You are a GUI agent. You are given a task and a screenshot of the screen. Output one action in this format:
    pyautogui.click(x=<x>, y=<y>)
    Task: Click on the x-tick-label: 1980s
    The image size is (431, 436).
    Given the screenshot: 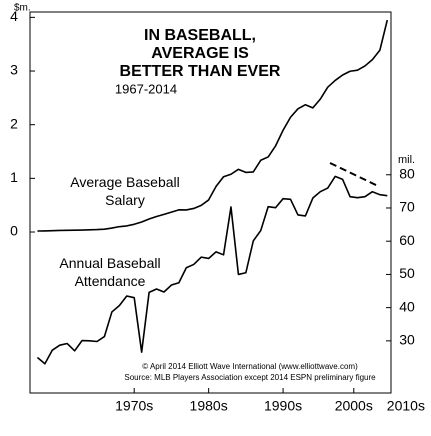 What is the action you would take?
    pyautogui.click(x=209, y=406)
    